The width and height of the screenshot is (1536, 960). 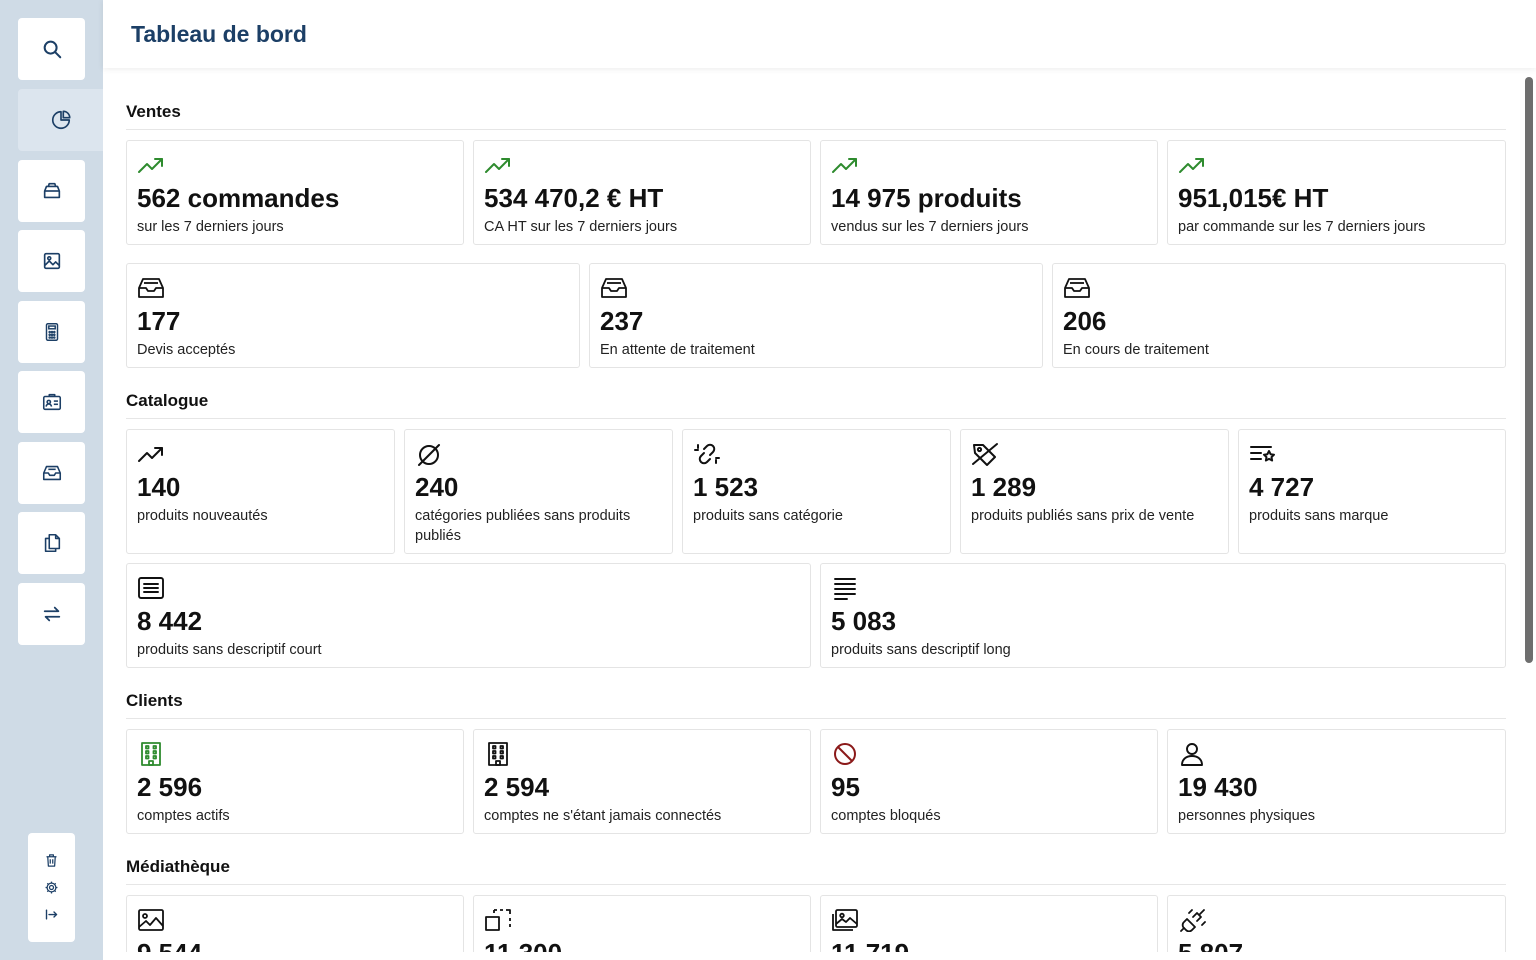 I want to click on kpi-value: 237, so click(x=622, y=321).